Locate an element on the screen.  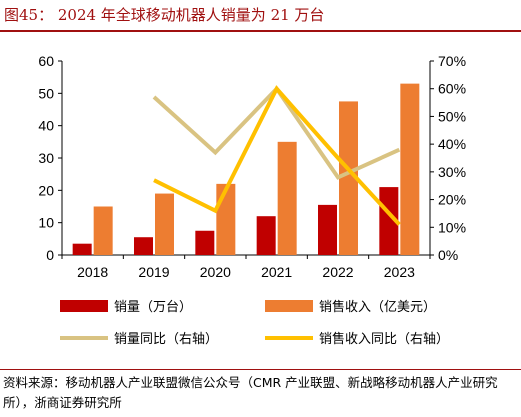
revenue-bar-2020 is located at coordinates (226, 219).